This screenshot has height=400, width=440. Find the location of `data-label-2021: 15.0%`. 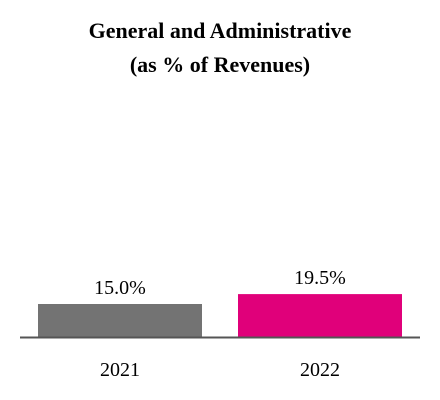

data-label-2021: 15.0% is located at coordinates (120, 288).